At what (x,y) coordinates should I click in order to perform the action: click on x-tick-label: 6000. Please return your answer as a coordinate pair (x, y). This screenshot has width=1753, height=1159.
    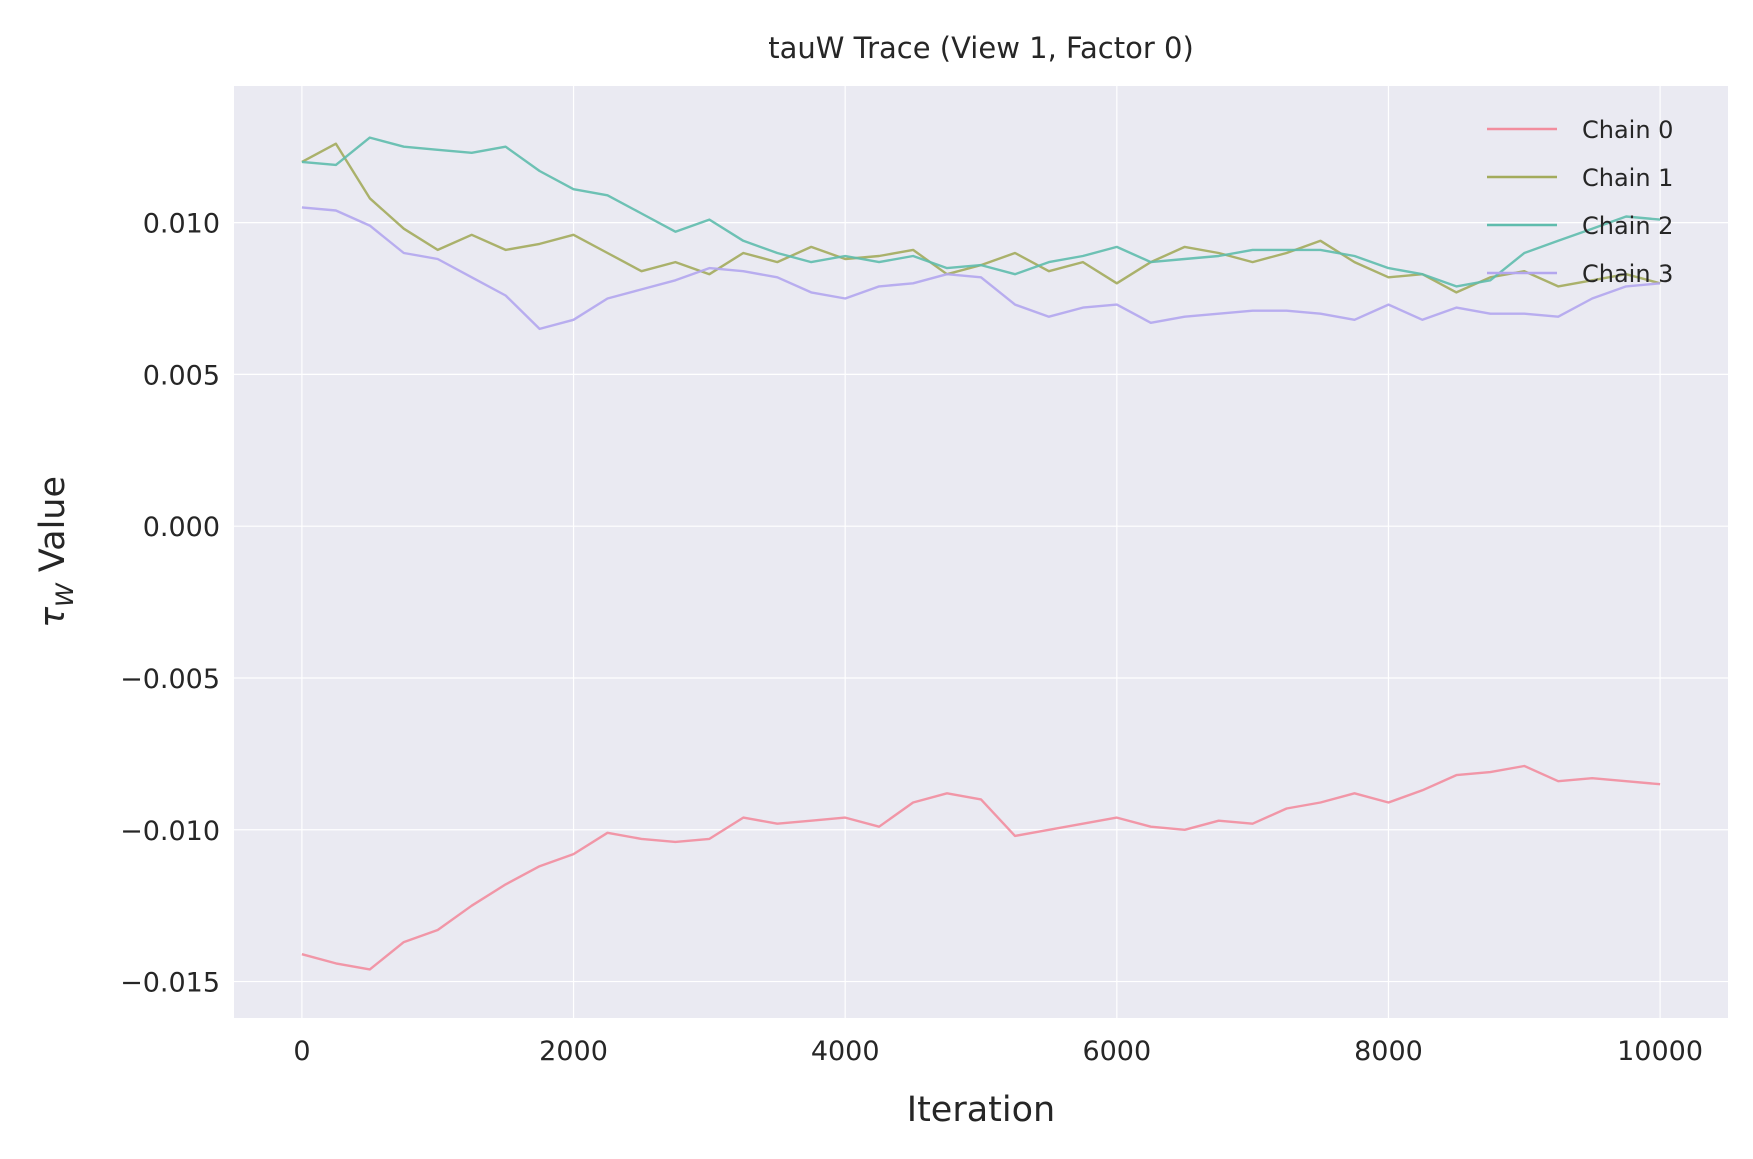
    Looking at the image, I should click on (1116, 1051).